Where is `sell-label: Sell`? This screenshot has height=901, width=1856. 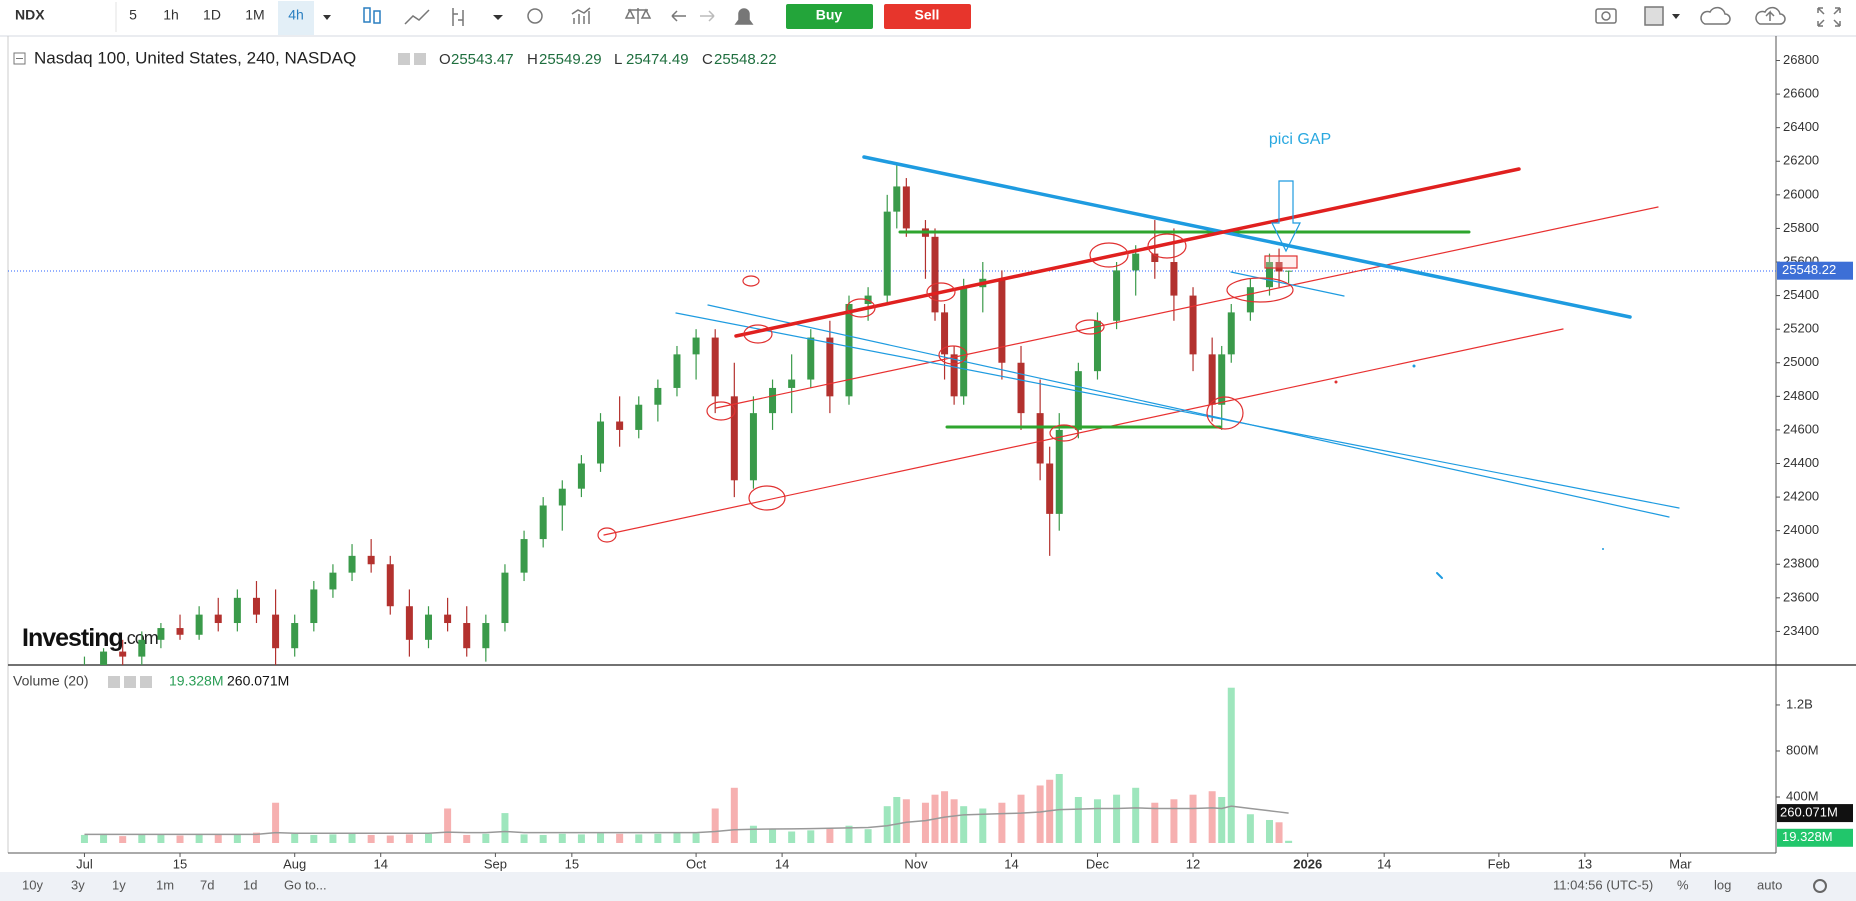
sell-label: Sell is located at coordinates (927, 15).